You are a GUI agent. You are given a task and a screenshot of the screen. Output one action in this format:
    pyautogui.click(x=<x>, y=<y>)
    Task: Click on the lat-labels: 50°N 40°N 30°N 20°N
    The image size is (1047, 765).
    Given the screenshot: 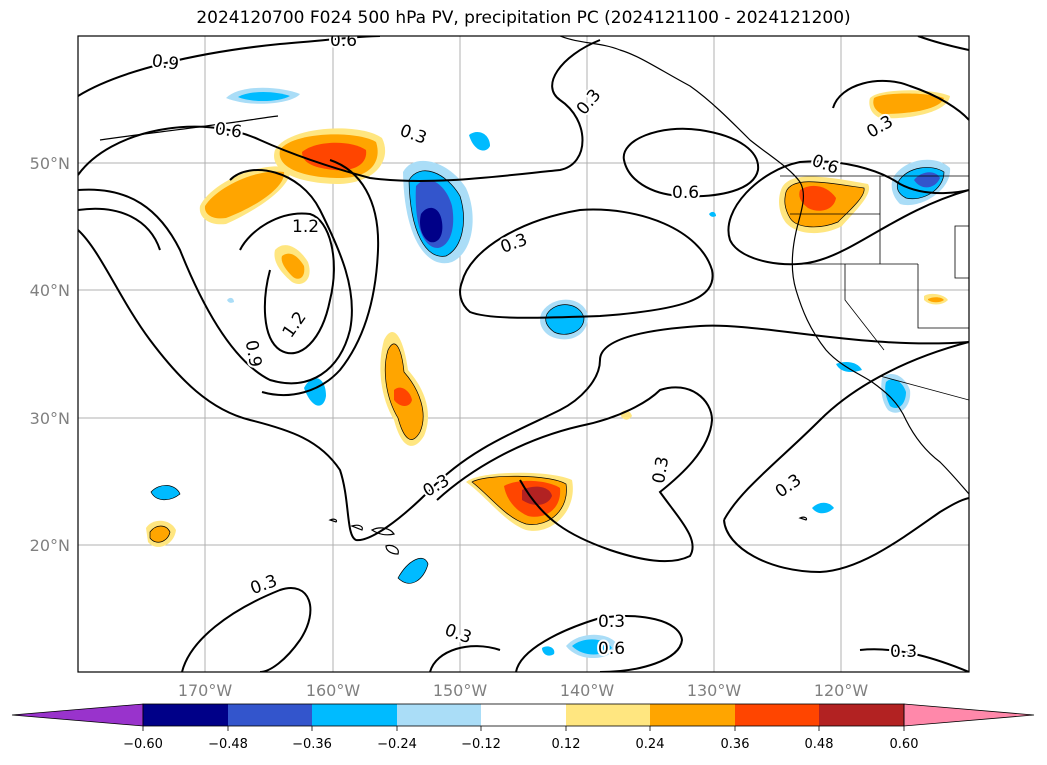 What is the action you would take?
    pyautogui.click(x=50, y=354)
    